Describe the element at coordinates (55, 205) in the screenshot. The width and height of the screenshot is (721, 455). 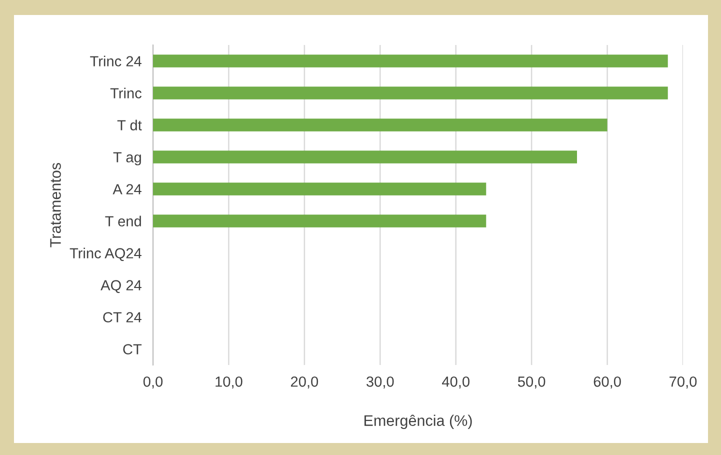
I see `y-axis-title: Tratamentos` at that location.